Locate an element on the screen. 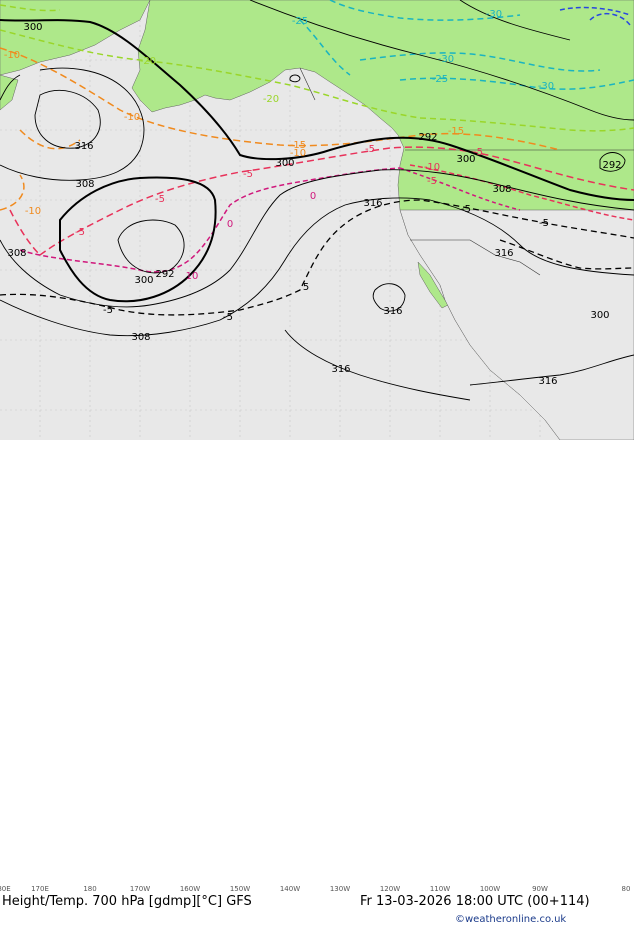 Image resolution: width=634 pixels, height=925 pixels. longitude-label: 130W is located at coordinates (340, 889).